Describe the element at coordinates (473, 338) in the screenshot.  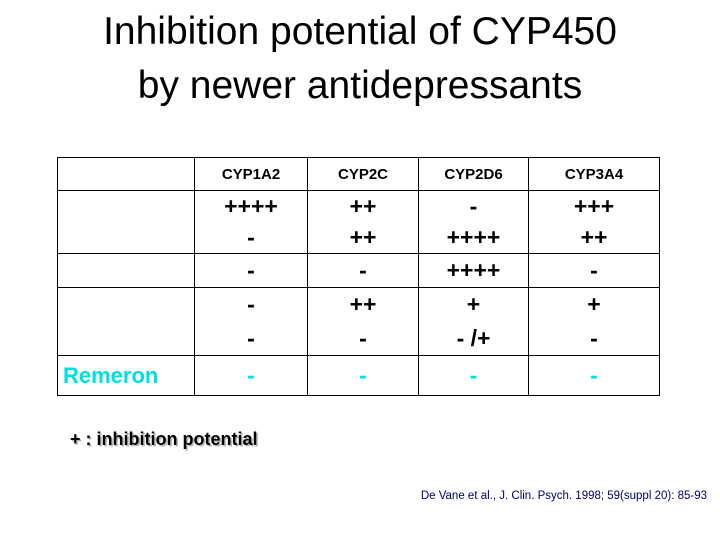
I see `table-cell: - /+` at that location.